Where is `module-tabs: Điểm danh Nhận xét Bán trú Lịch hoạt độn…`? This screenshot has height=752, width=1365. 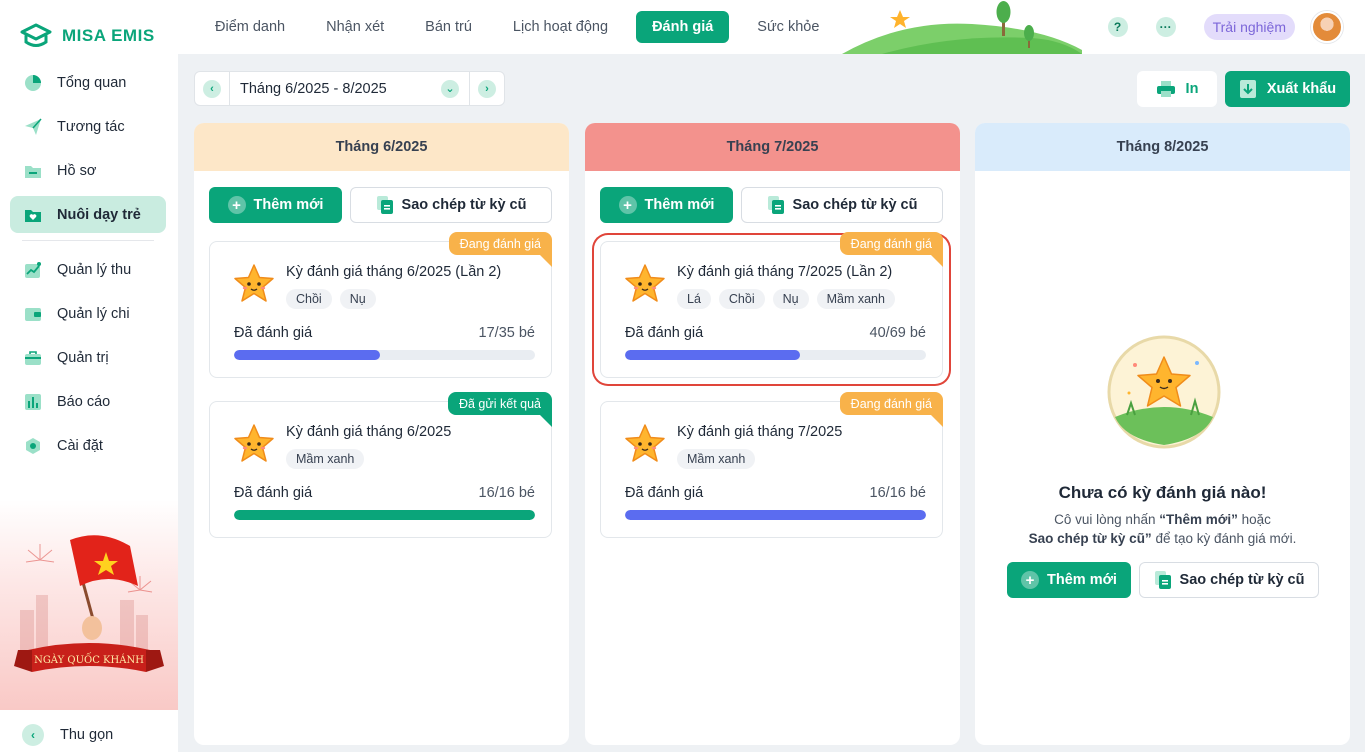 module-tabs: Điểm danh Nhận xét Bán trú Lịch hoạt độn… is located at coordinates (524, 27).